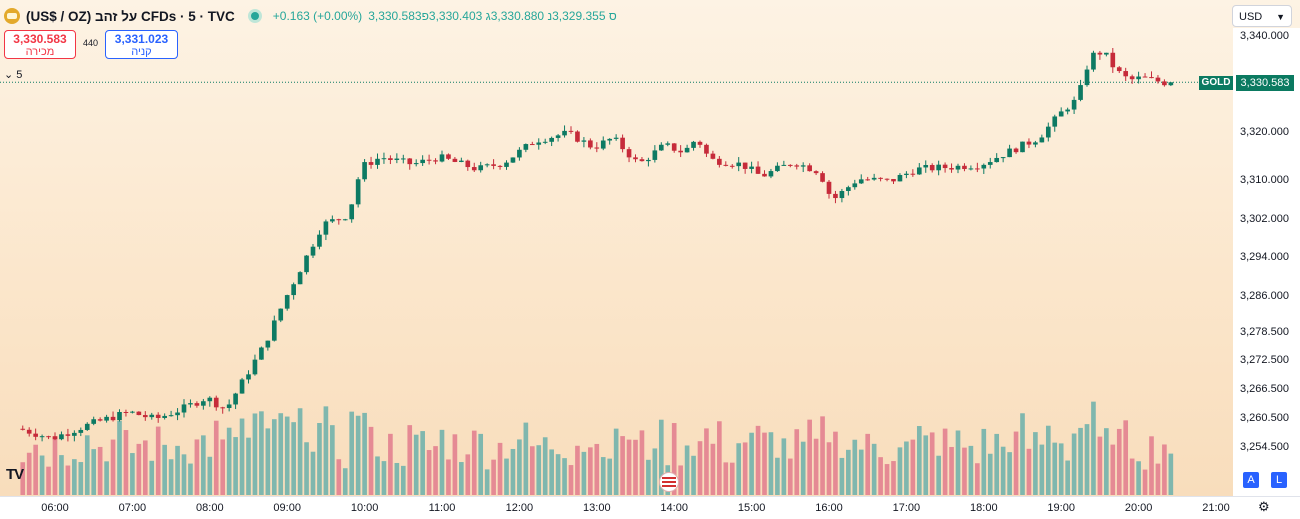  What do you see at coordinates (597, 508) in the screenshot?
I see `x-tick-label: 13:00` at bounding box center [597, 508].